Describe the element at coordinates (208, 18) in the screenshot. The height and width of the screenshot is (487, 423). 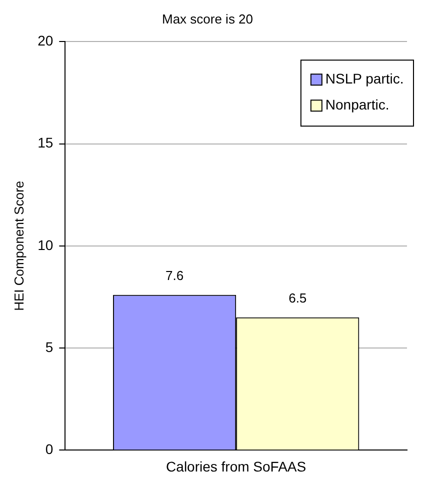
I see `chart-title: Max score is 20` at that location.